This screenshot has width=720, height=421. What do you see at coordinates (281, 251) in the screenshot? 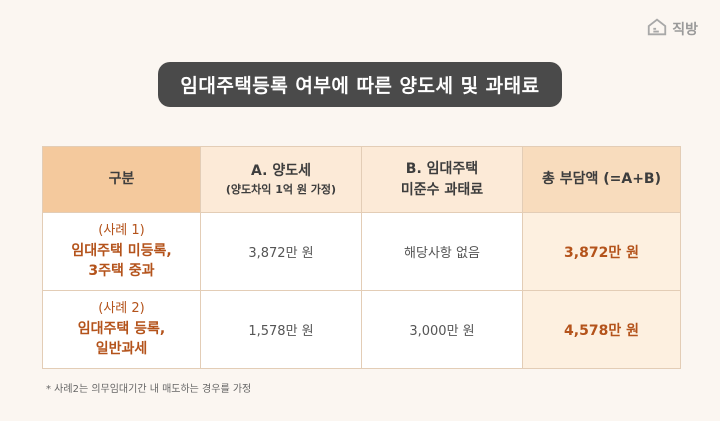
I see `cell-tax: 3,872만 원` at bounding box center [281, 251].